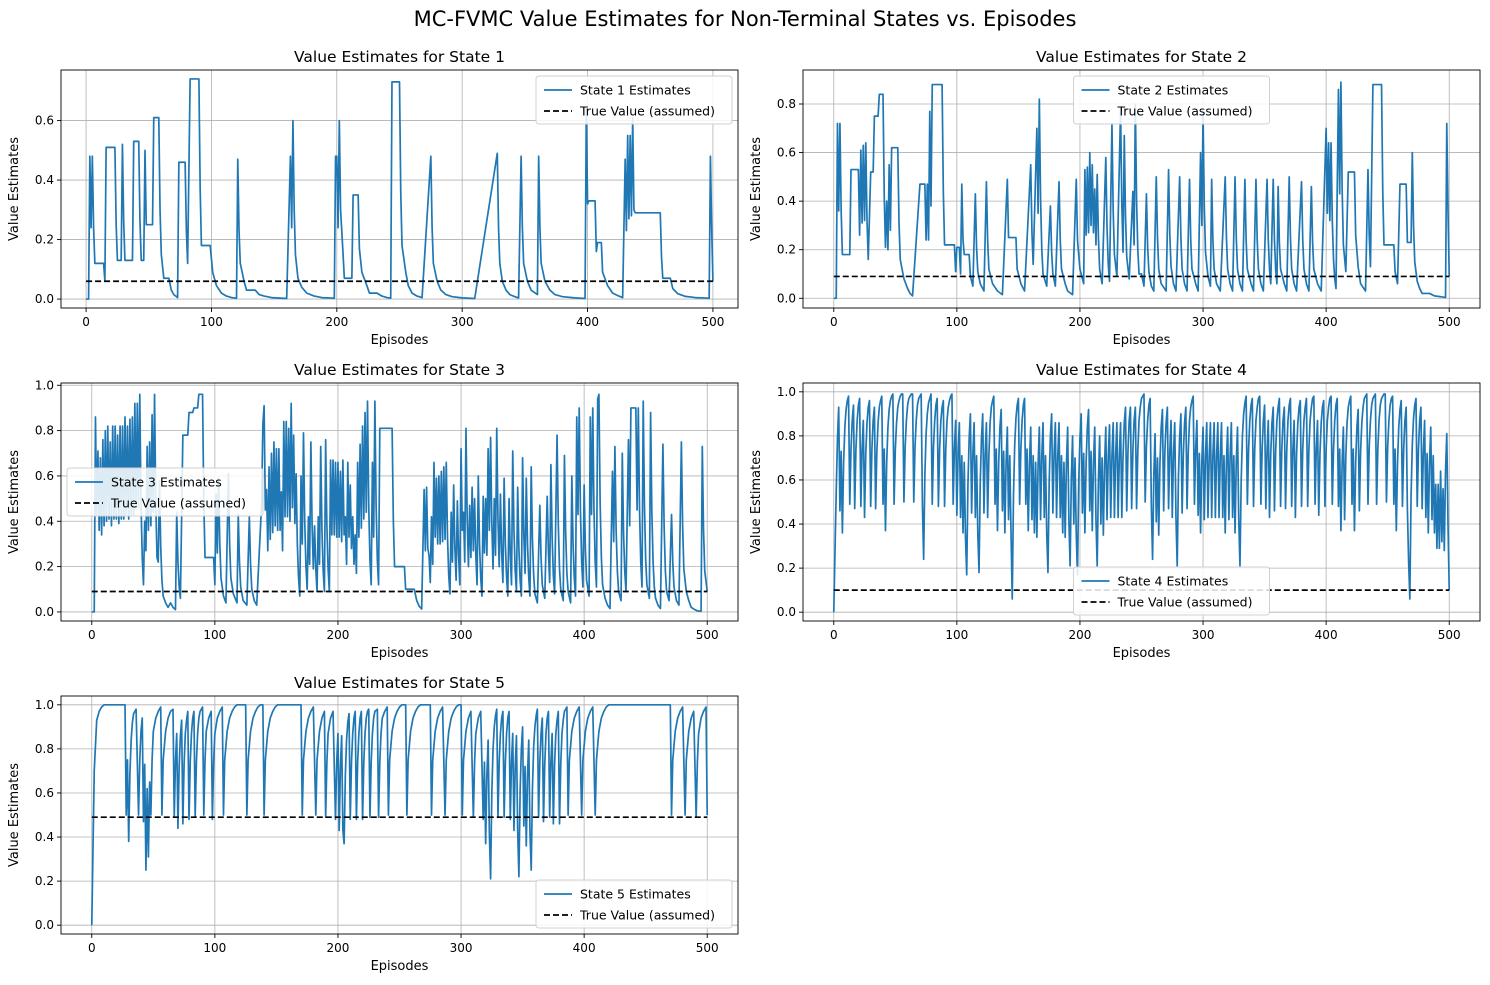 The height and width of the screenshot is (985, 1490). What do you see at coordinates (635, 894) in the screenshot?
I see `legend-entry-label: State 5 Estimates` at bounding box center [635, 894].